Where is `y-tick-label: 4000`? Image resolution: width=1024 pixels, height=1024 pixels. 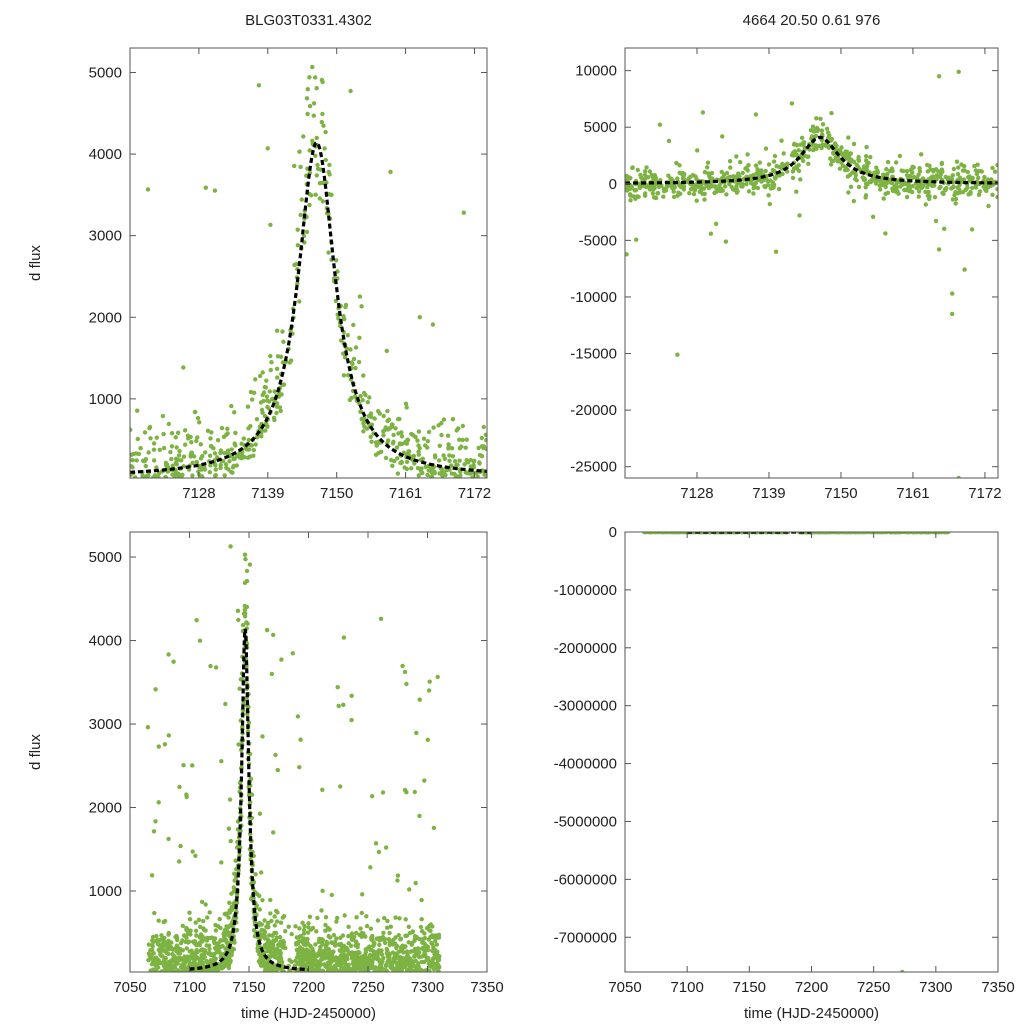
y-tick-label: 4000 is located at coordinates (105, 154).